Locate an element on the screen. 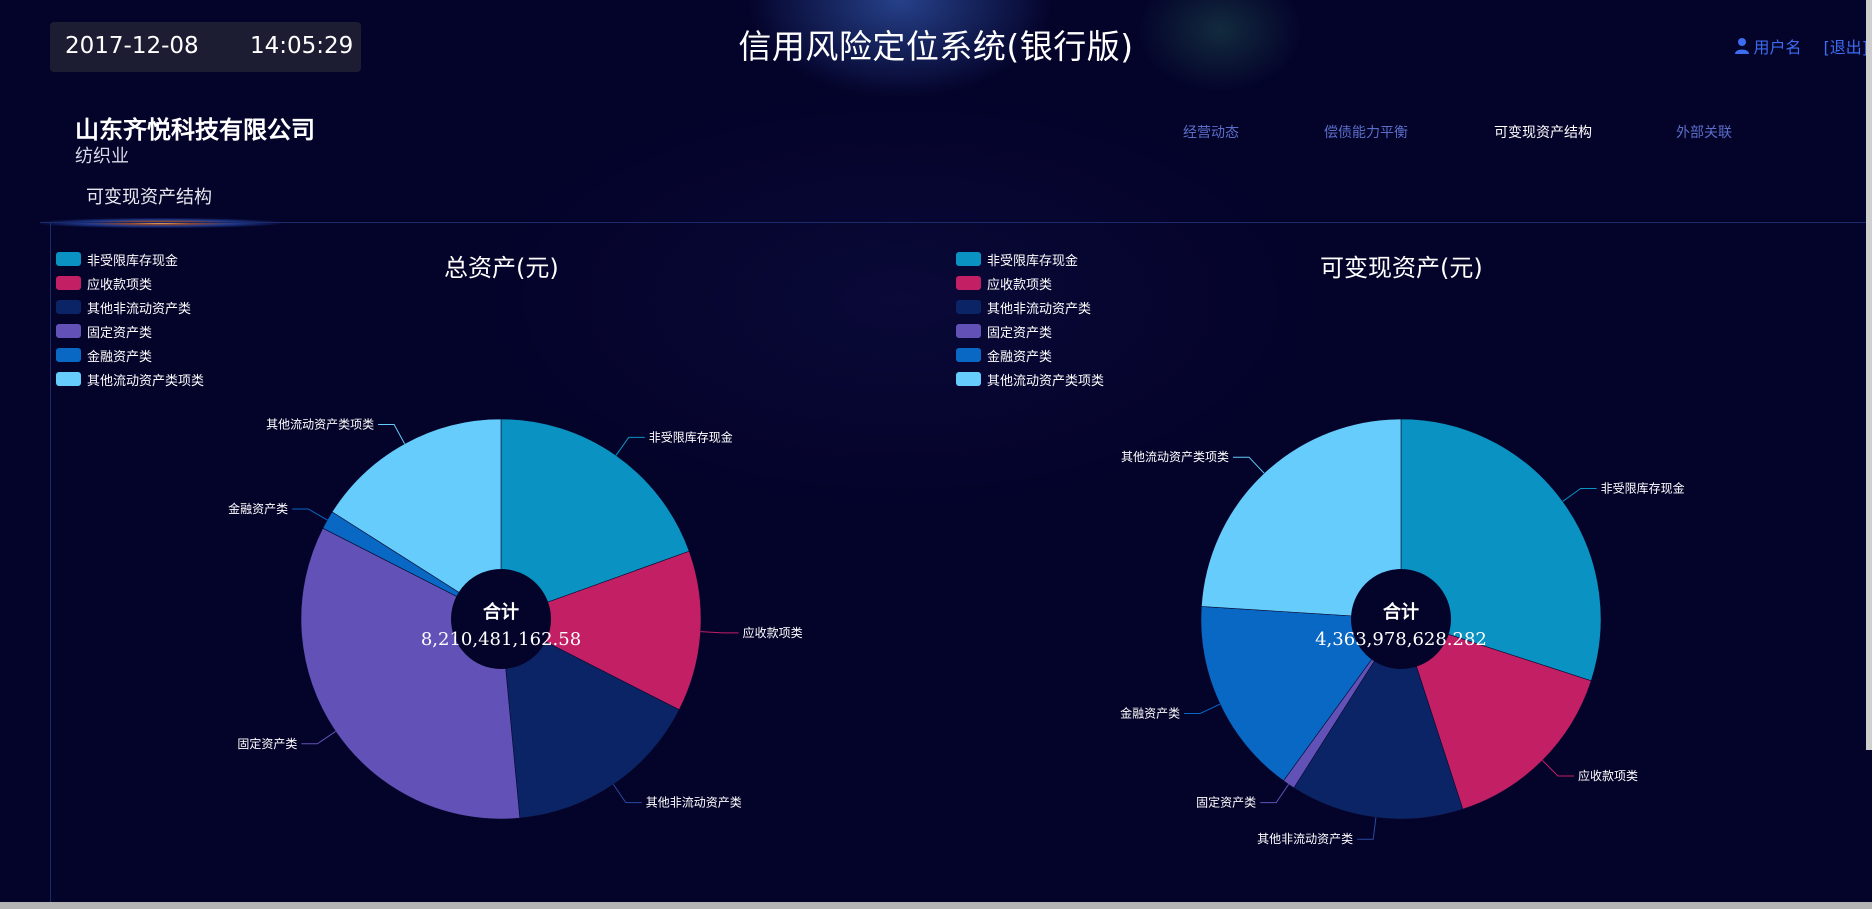 This screenshot has width=1872, height=909. tab-solvency-balance: 偿债能力平衡 is located at coordinates (1366, 133).